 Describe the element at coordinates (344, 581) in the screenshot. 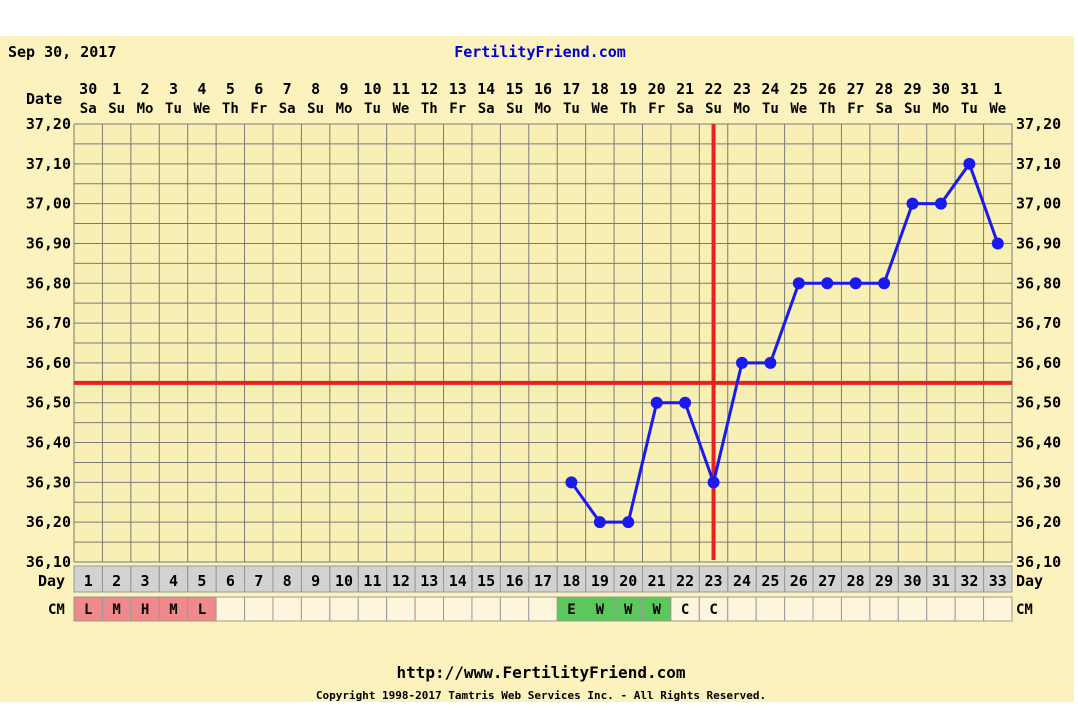

I see `day-number: 10` at that location.